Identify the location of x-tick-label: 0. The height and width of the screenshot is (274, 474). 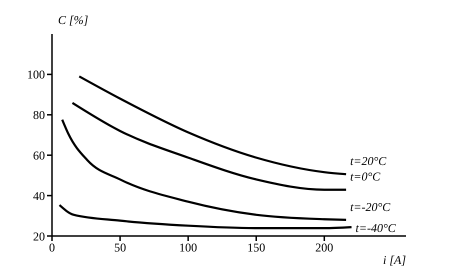
(52, 247).